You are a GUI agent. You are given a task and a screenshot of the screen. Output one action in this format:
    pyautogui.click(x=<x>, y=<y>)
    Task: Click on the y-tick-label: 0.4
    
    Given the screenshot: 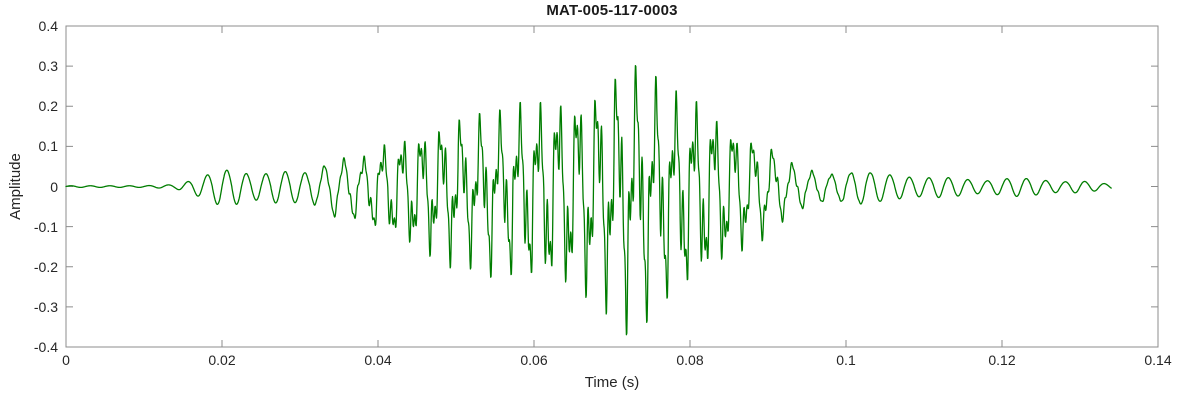 What is the action you would take?
    pyautogui.click(x=48, y=26)
    